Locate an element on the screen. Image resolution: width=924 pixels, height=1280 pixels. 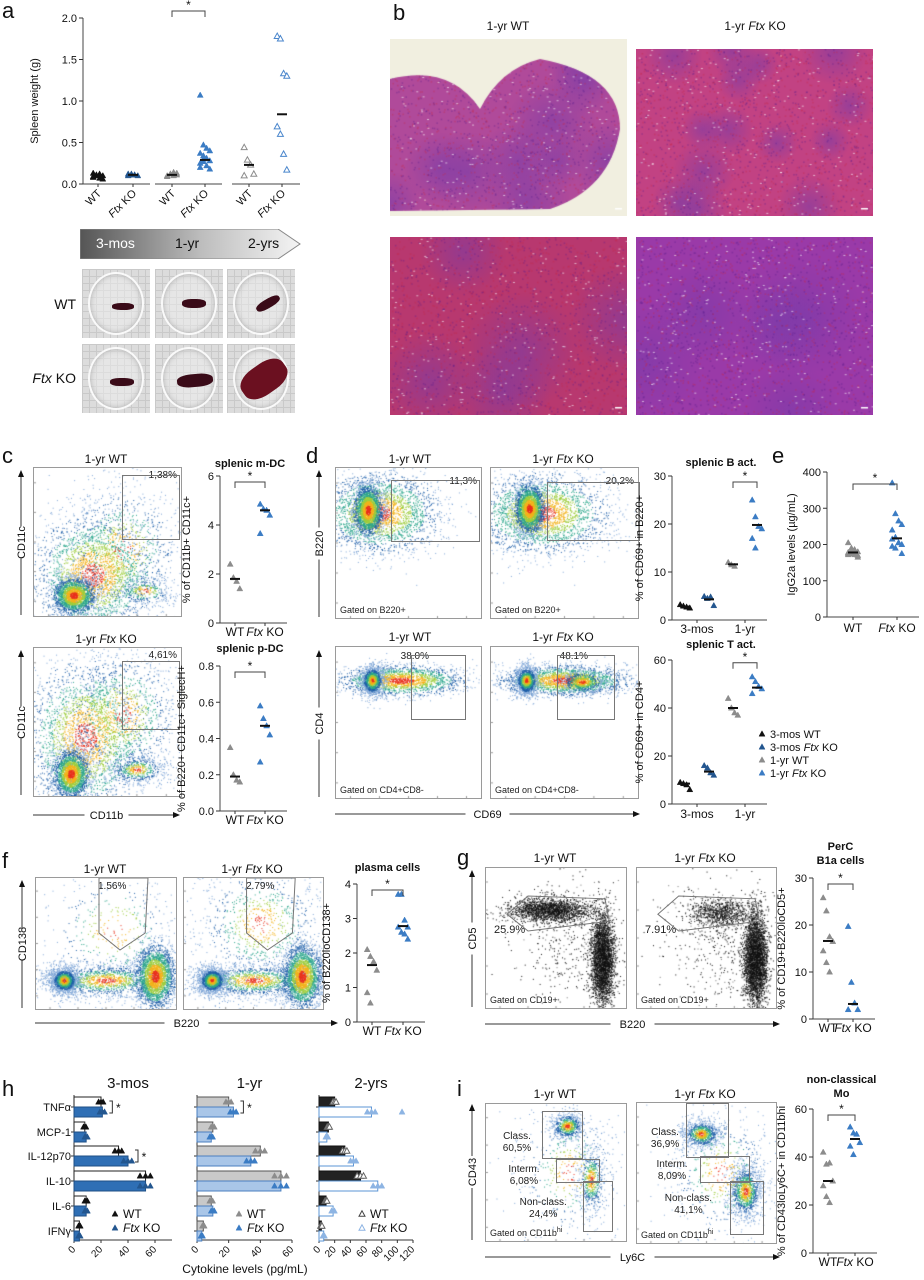
flow-plot-d-ko-b: 20,2% Gated on B220+ is located at coordinates (565, 543).